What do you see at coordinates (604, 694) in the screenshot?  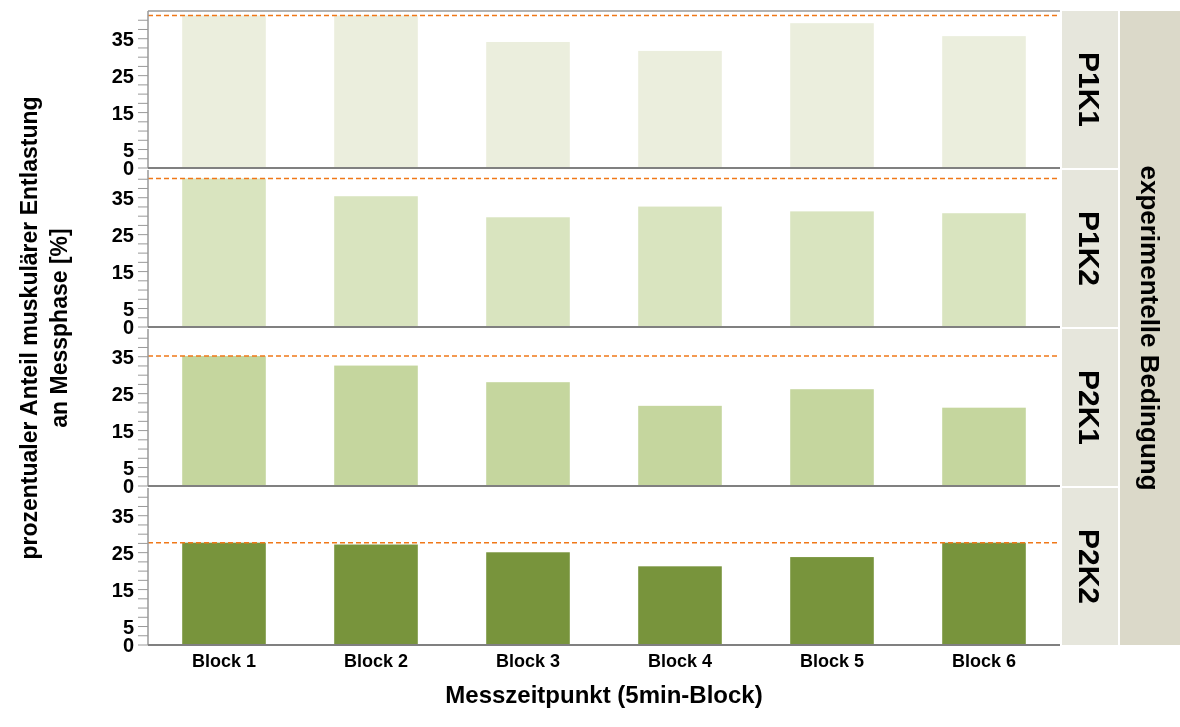 I see `x-axis-title: Messzeitpunkt (5min-Block)` at bounding box center [604, 694].